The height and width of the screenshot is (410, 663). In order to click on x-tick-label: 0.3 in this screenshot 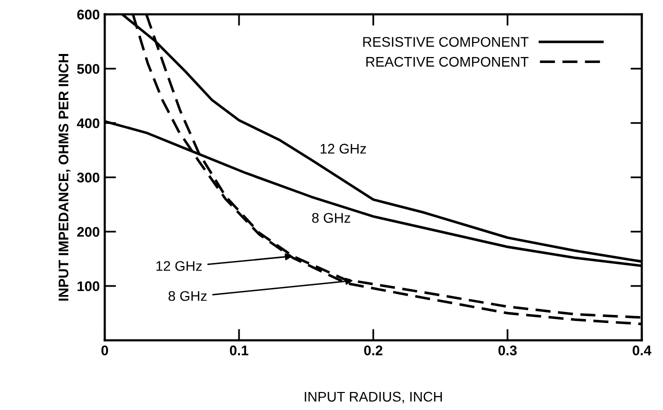, I will do `click(507, 351)`.